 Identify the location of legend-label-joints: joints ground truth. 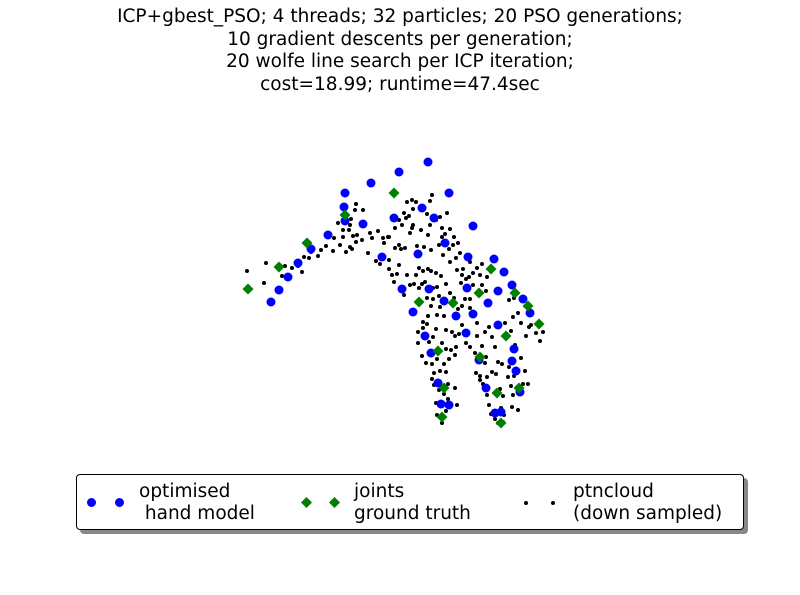
(412, 502).